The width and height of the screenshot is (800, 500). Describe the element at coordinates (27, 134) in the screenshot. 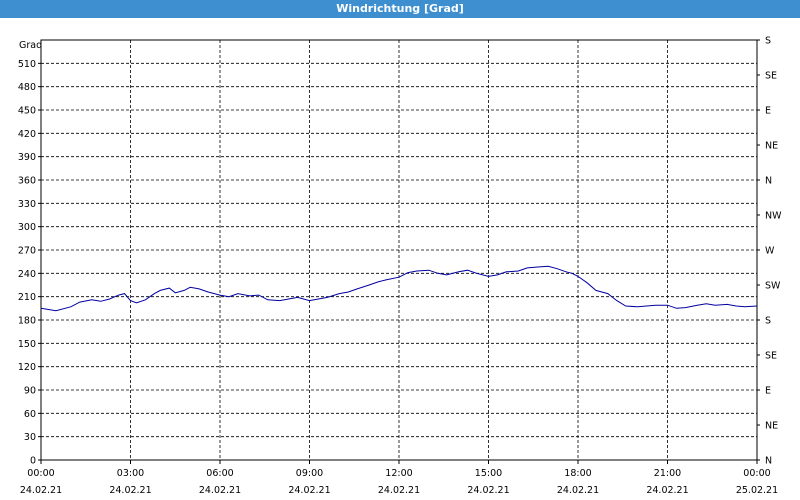

I see `y-tick-label: 420` at that location.